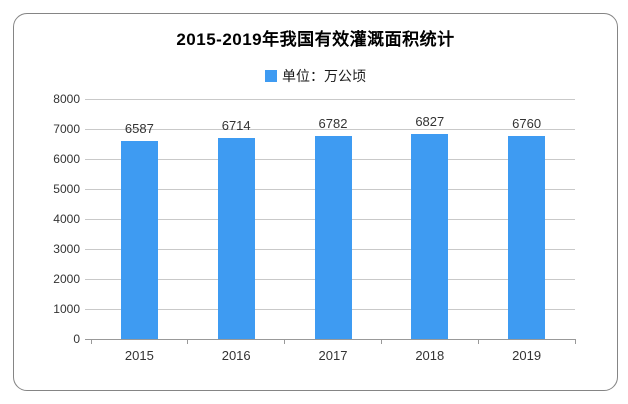 The height and width of the screenshot is (404, 628). Describe the element at coordinates (139, 129) in the screenshot. I see `bar-value-label: 6587` at that location.